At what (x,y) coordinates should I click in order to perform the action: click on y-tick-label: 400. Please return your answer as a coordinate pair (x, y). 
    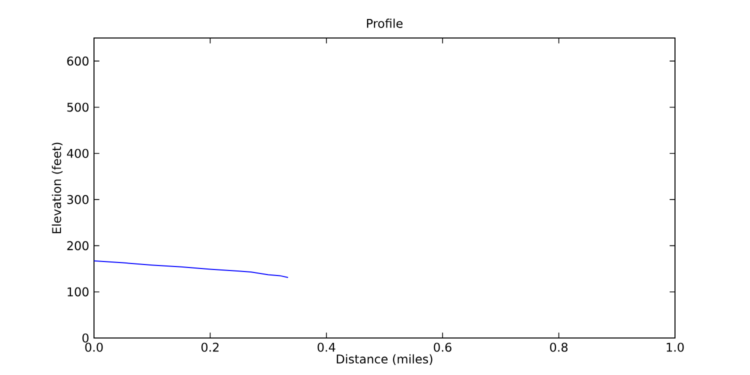
    Looking at the image, I should click on (77, 153).